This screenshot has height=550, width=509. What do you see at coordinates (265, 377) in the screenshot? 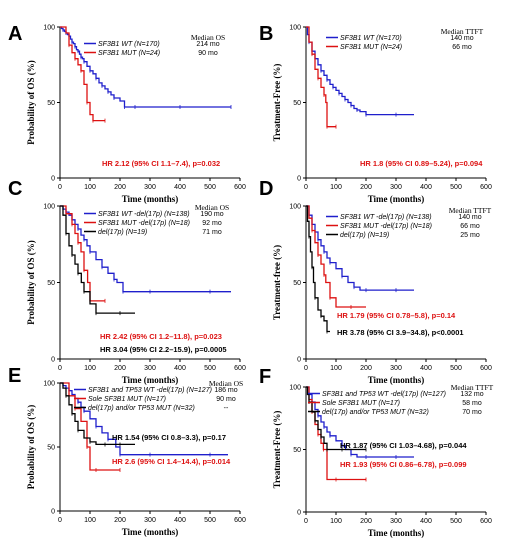
I see `panel-label: F` at bounding box center [265, 377].